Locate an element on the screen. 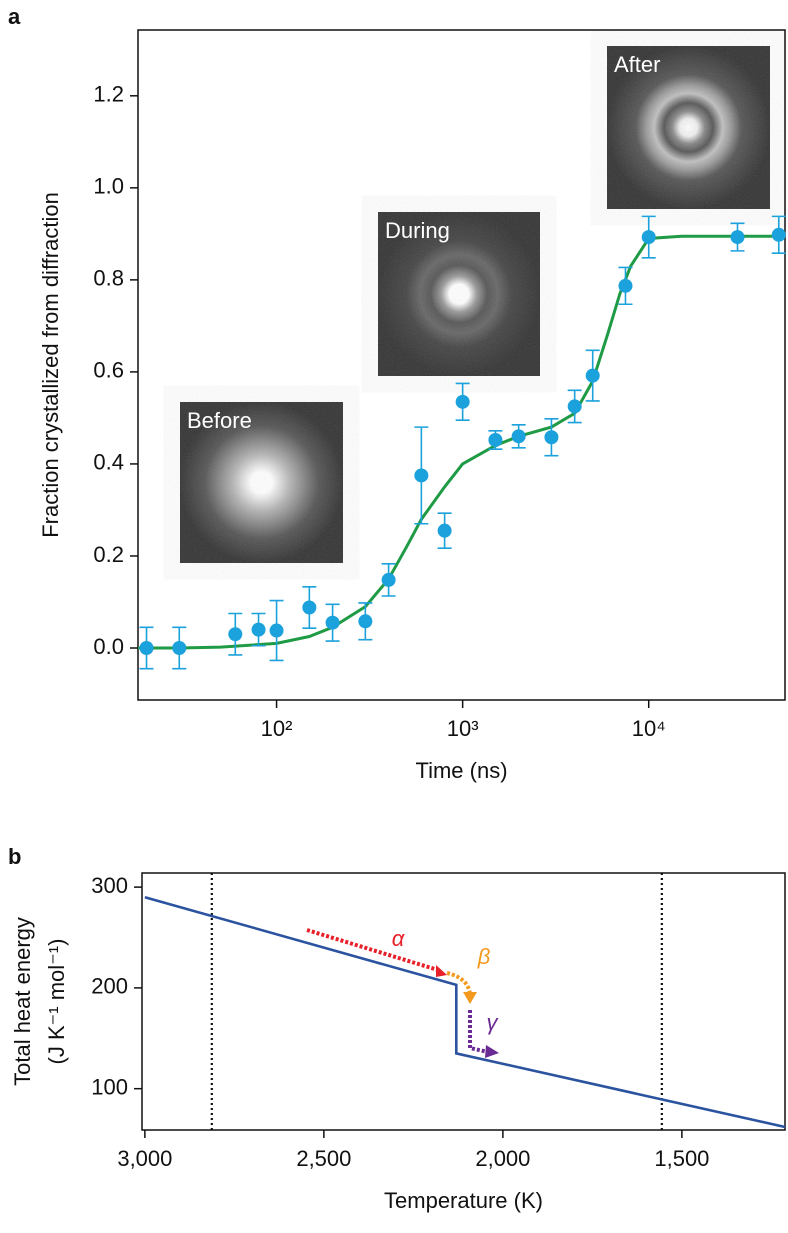 The width and height of the screenshot is (788, 1233). x-tick-label: 2,500 is located at coordinates (323, 1158).